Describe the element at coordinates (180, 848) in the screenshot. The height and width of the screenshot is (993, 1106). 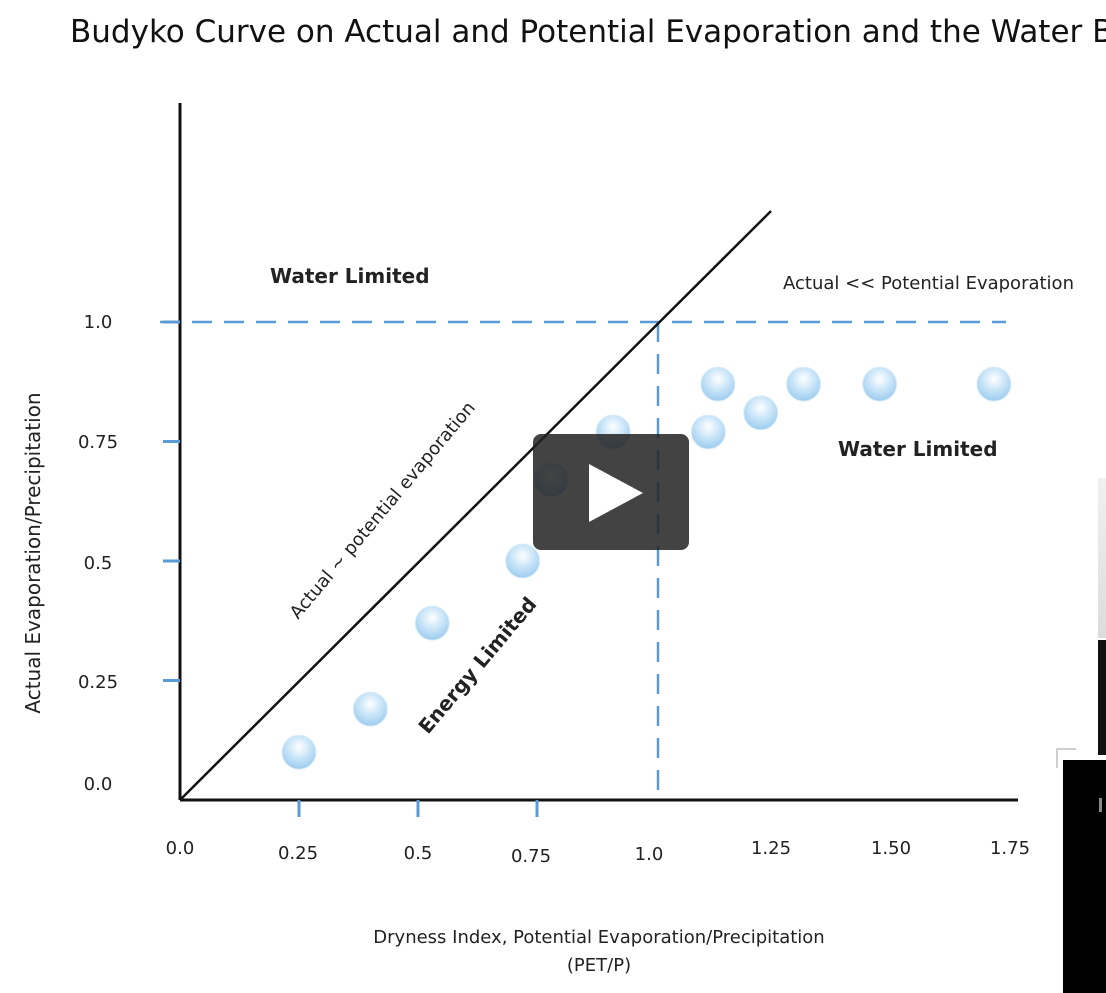
I see `x-tick-label: 0.0` at that location.